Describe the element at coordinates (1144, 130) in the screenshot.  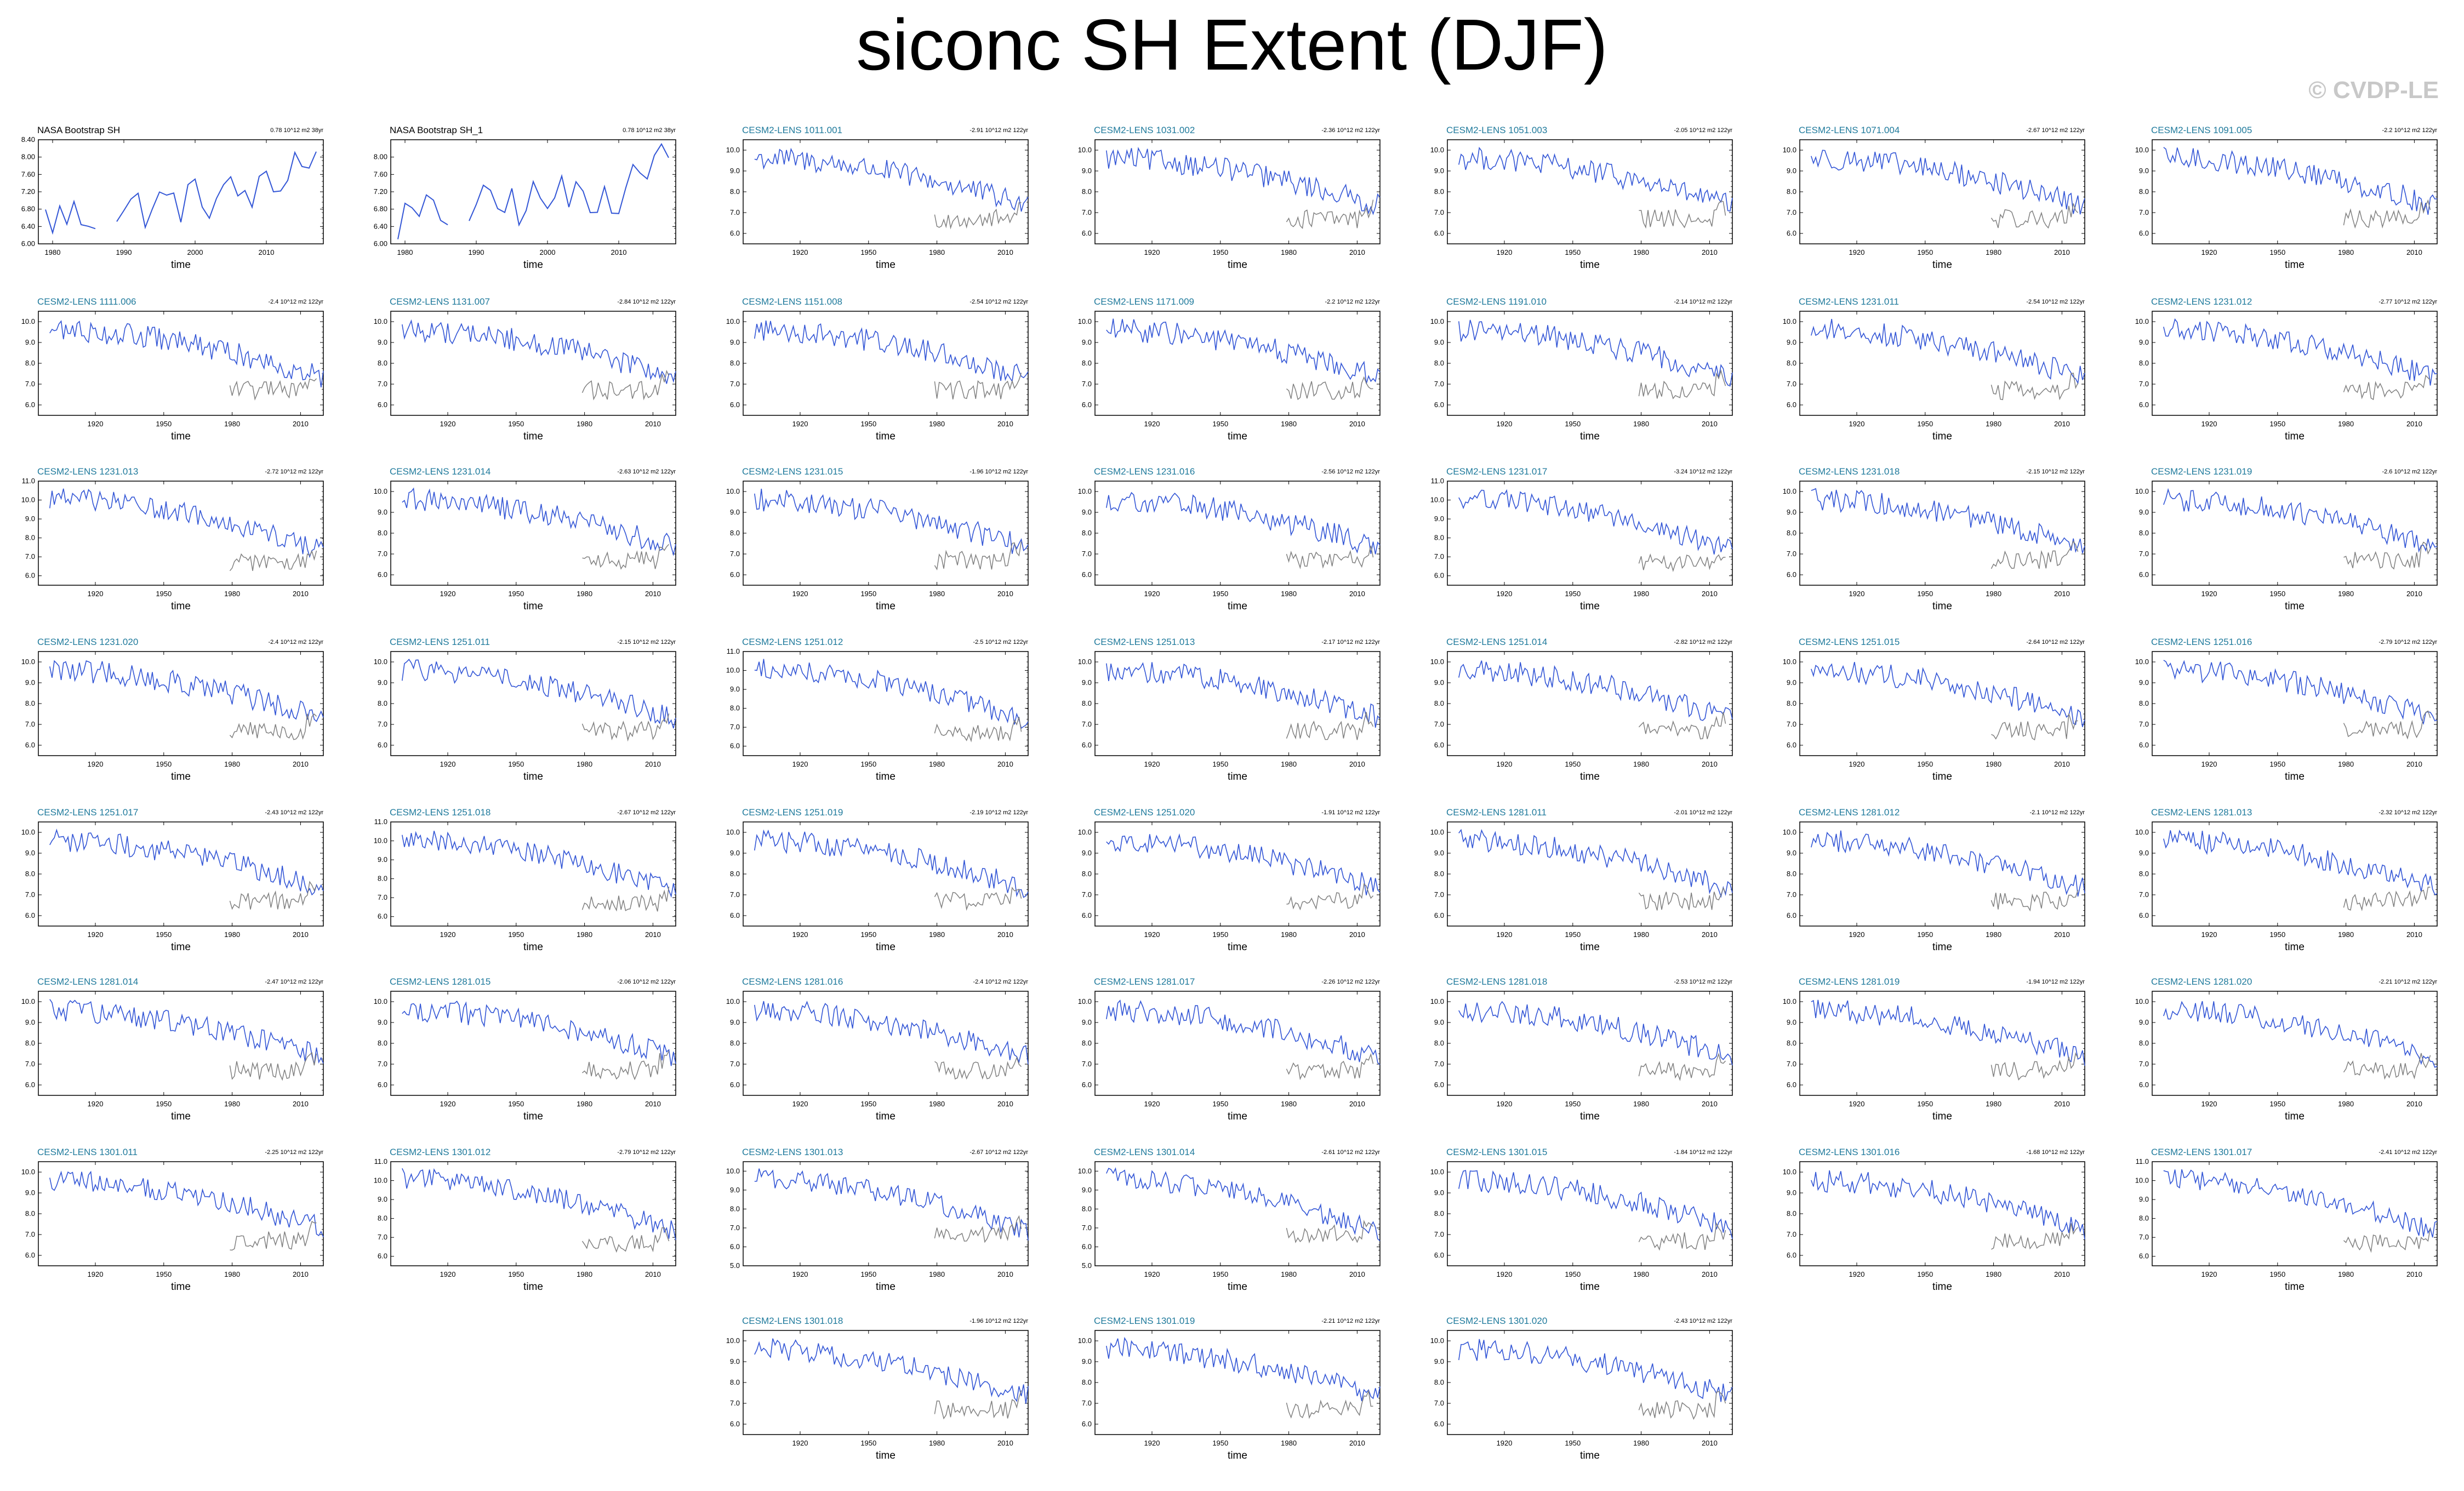
I see `panel-title: CESM2-LENS 1031.002` at that location.